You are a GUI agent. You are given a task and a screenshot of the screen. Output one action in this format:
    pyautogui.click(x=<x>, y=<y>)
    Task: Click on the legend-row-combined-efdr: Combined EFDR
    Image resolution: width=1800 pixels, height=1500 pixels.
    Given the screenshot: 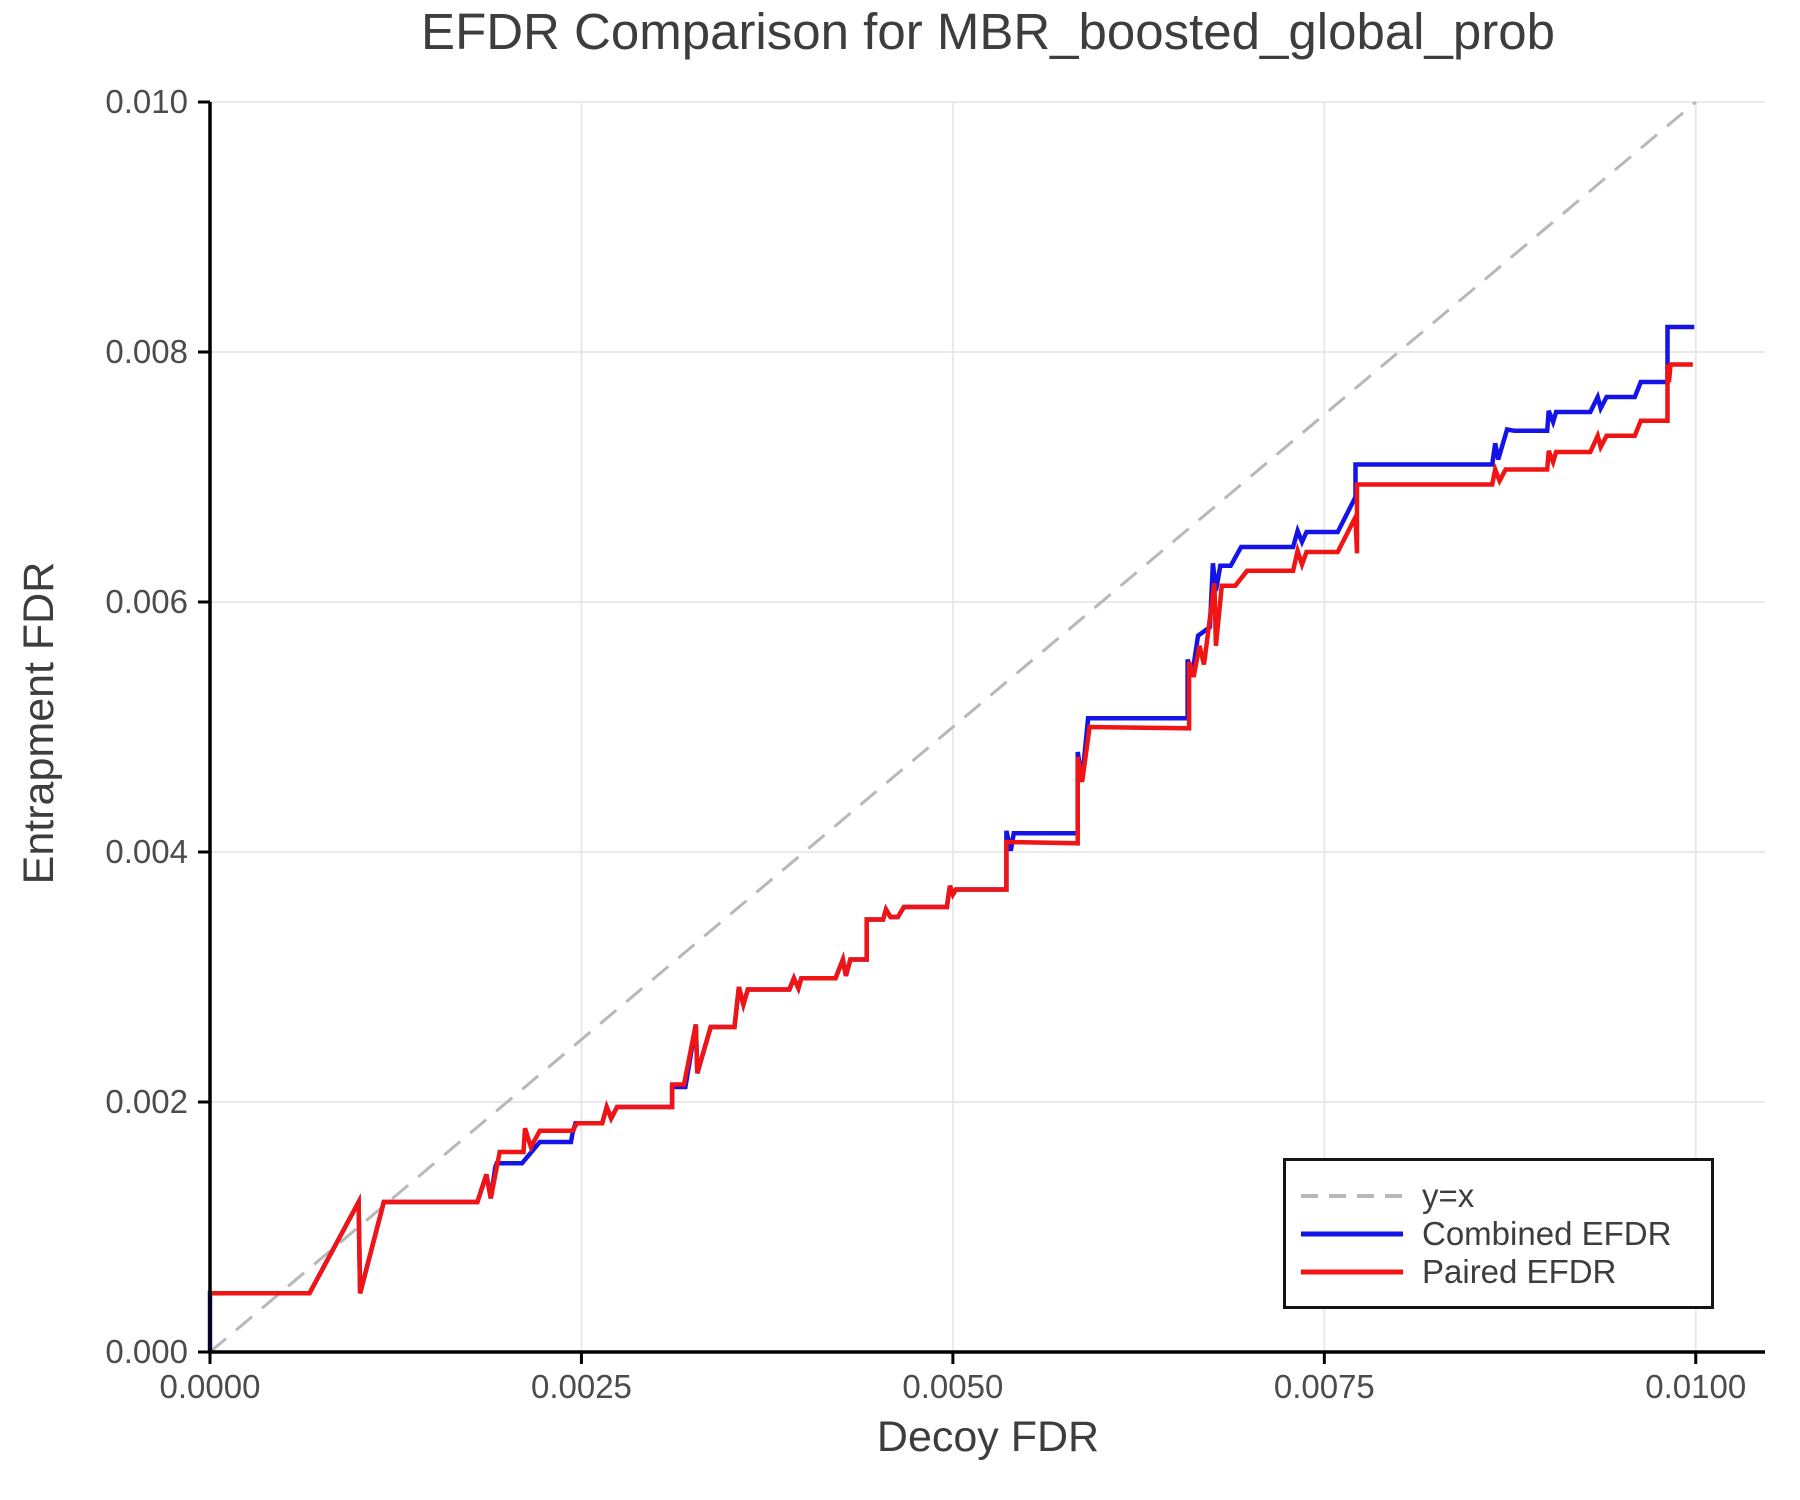 What is the action you would take?
    pyautogui.click(x=1505, y=1234)
    